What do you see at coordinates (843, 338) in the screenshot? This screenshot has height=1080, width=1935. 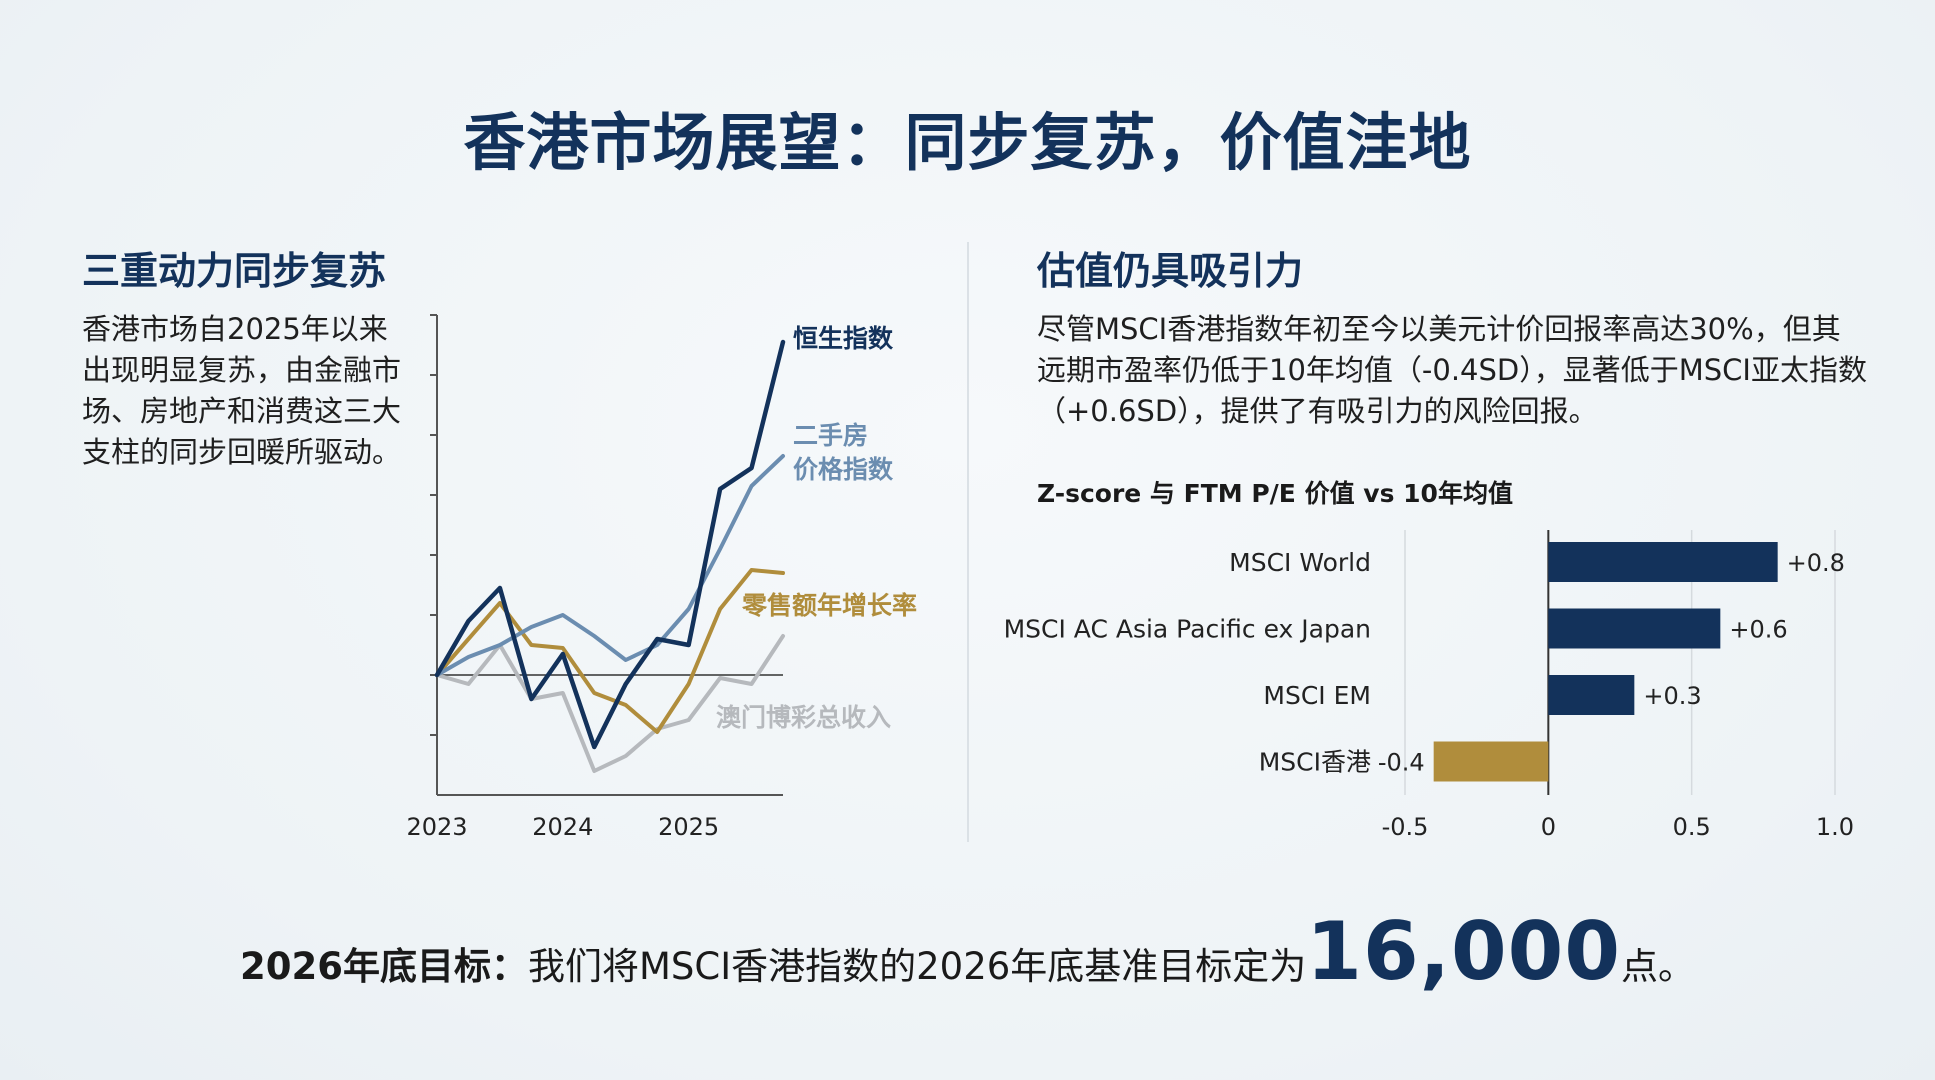 I see `line-series-label-1: 恒生指数` at bounding box center [843, 338].